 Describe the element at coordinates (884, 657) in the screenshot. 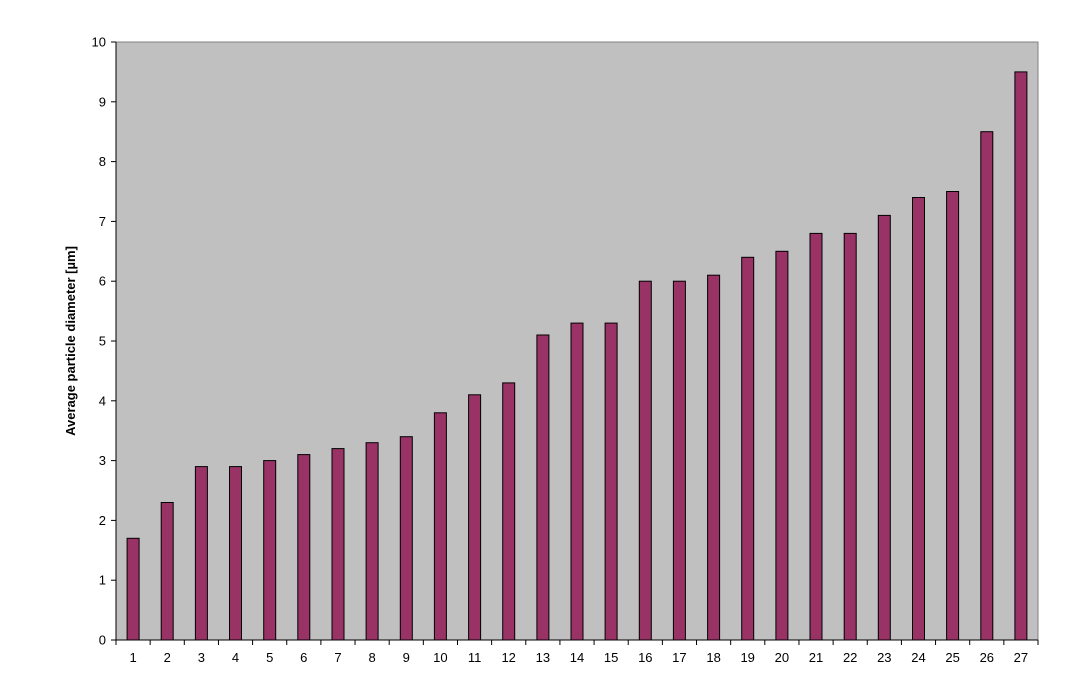

I see `x-tick-label-23: 23` at that location.